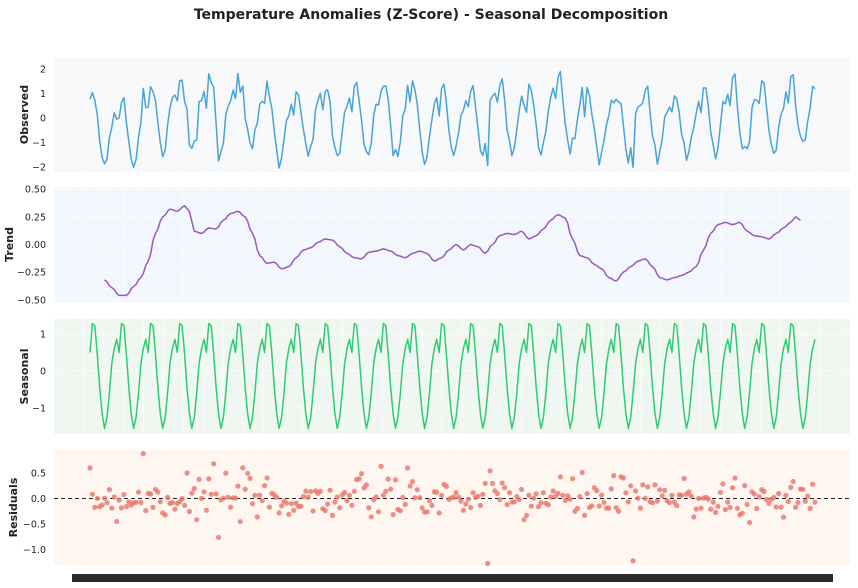 This screenshot has width=858, height=588. Describe the element at coordinates (38, 499) in the screenshot. I see `y-tick-label: 0.0` at that location.